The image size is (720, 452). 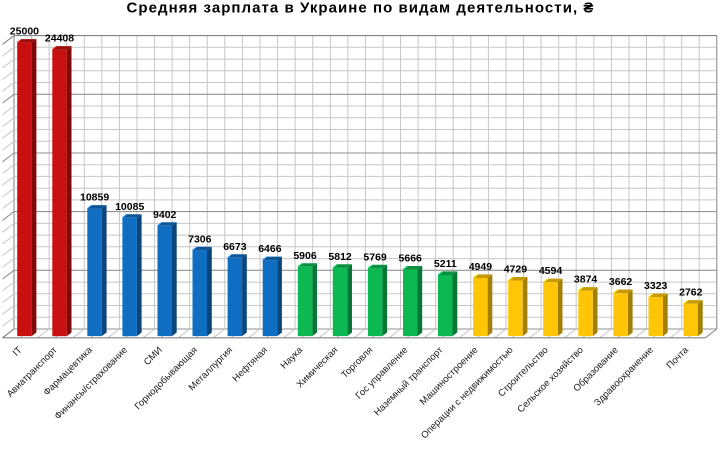 What do you see at coordinates (165, 215) in the screenshot?
I see `svg-text: 9402` at bounding box center [165, 215].